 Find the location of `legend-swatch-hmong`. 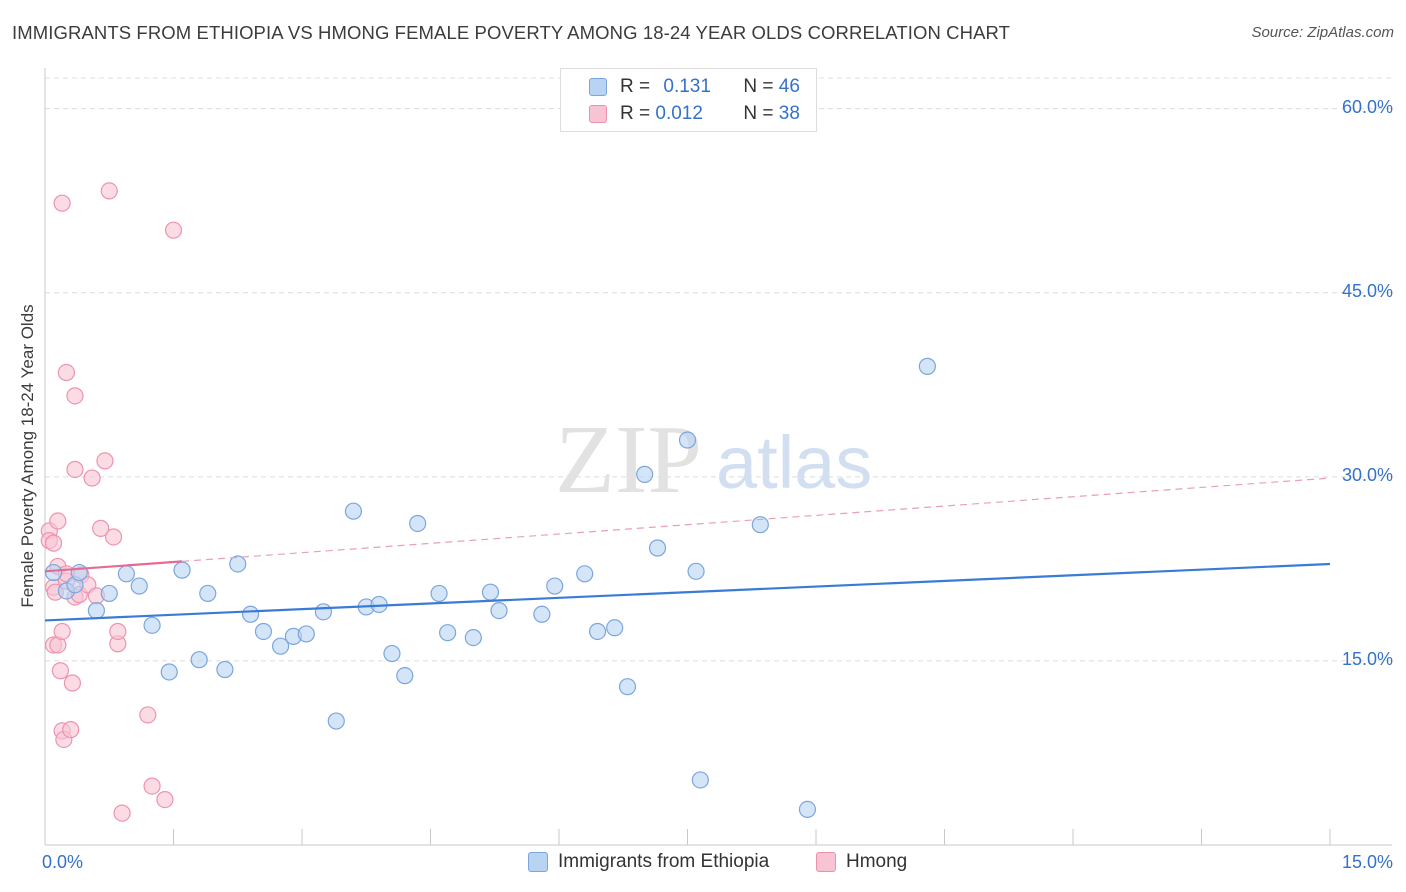

legend-swatch-hmong is located at coordinates (826, 862).